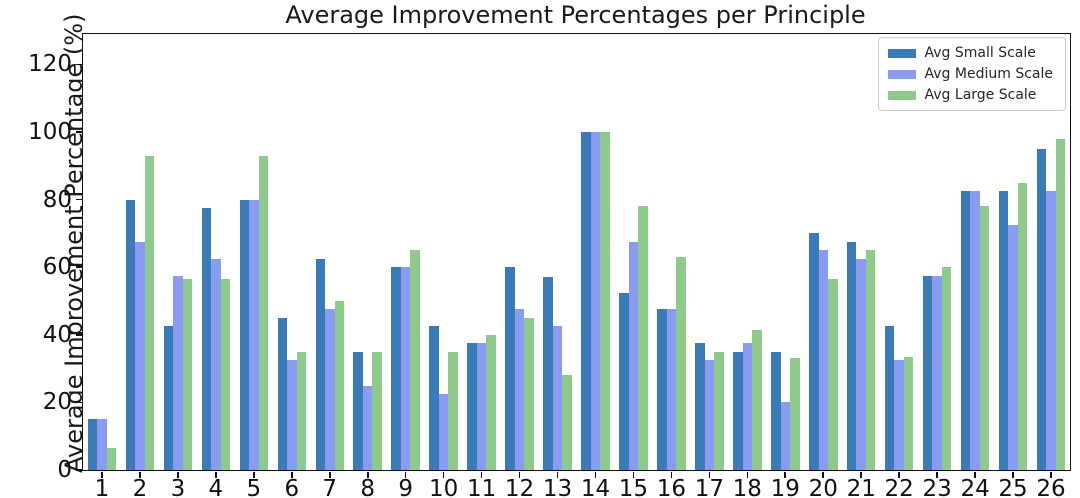 The image size is (1080, 498). Describe the element at coordinates (747, 406) in the screenshot. I see `bar-principle-18-avg-medium-scale` at that location.